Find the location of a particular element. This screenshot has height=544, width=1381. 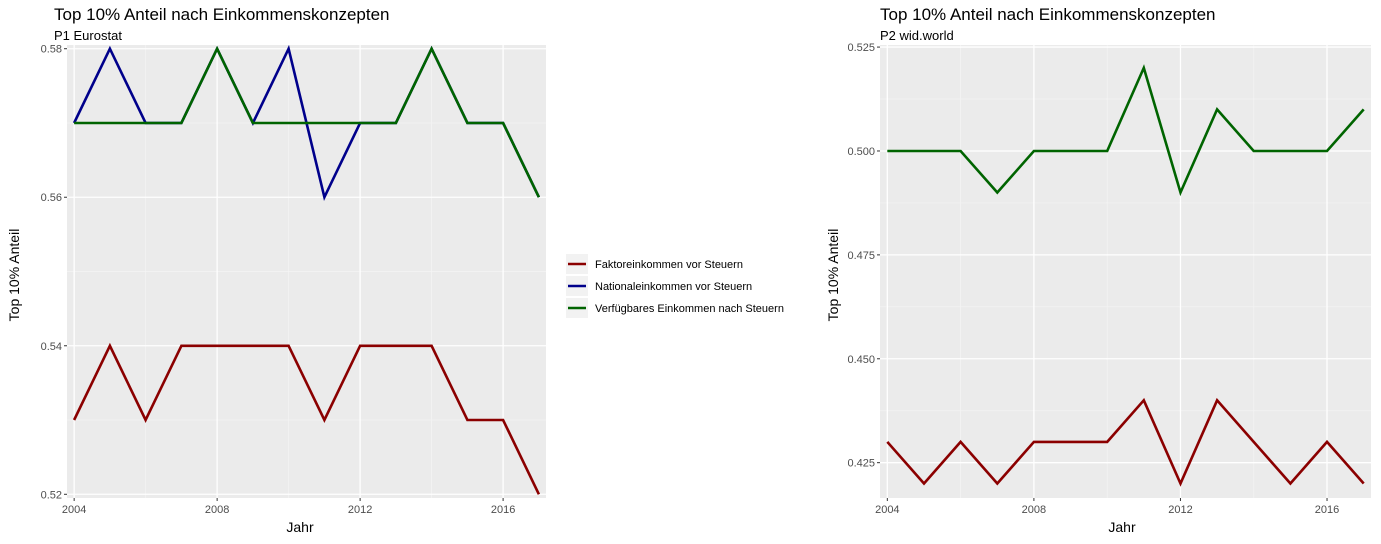

panel2-y-tick-label: 0.525 is located at coordinates (861, 48).